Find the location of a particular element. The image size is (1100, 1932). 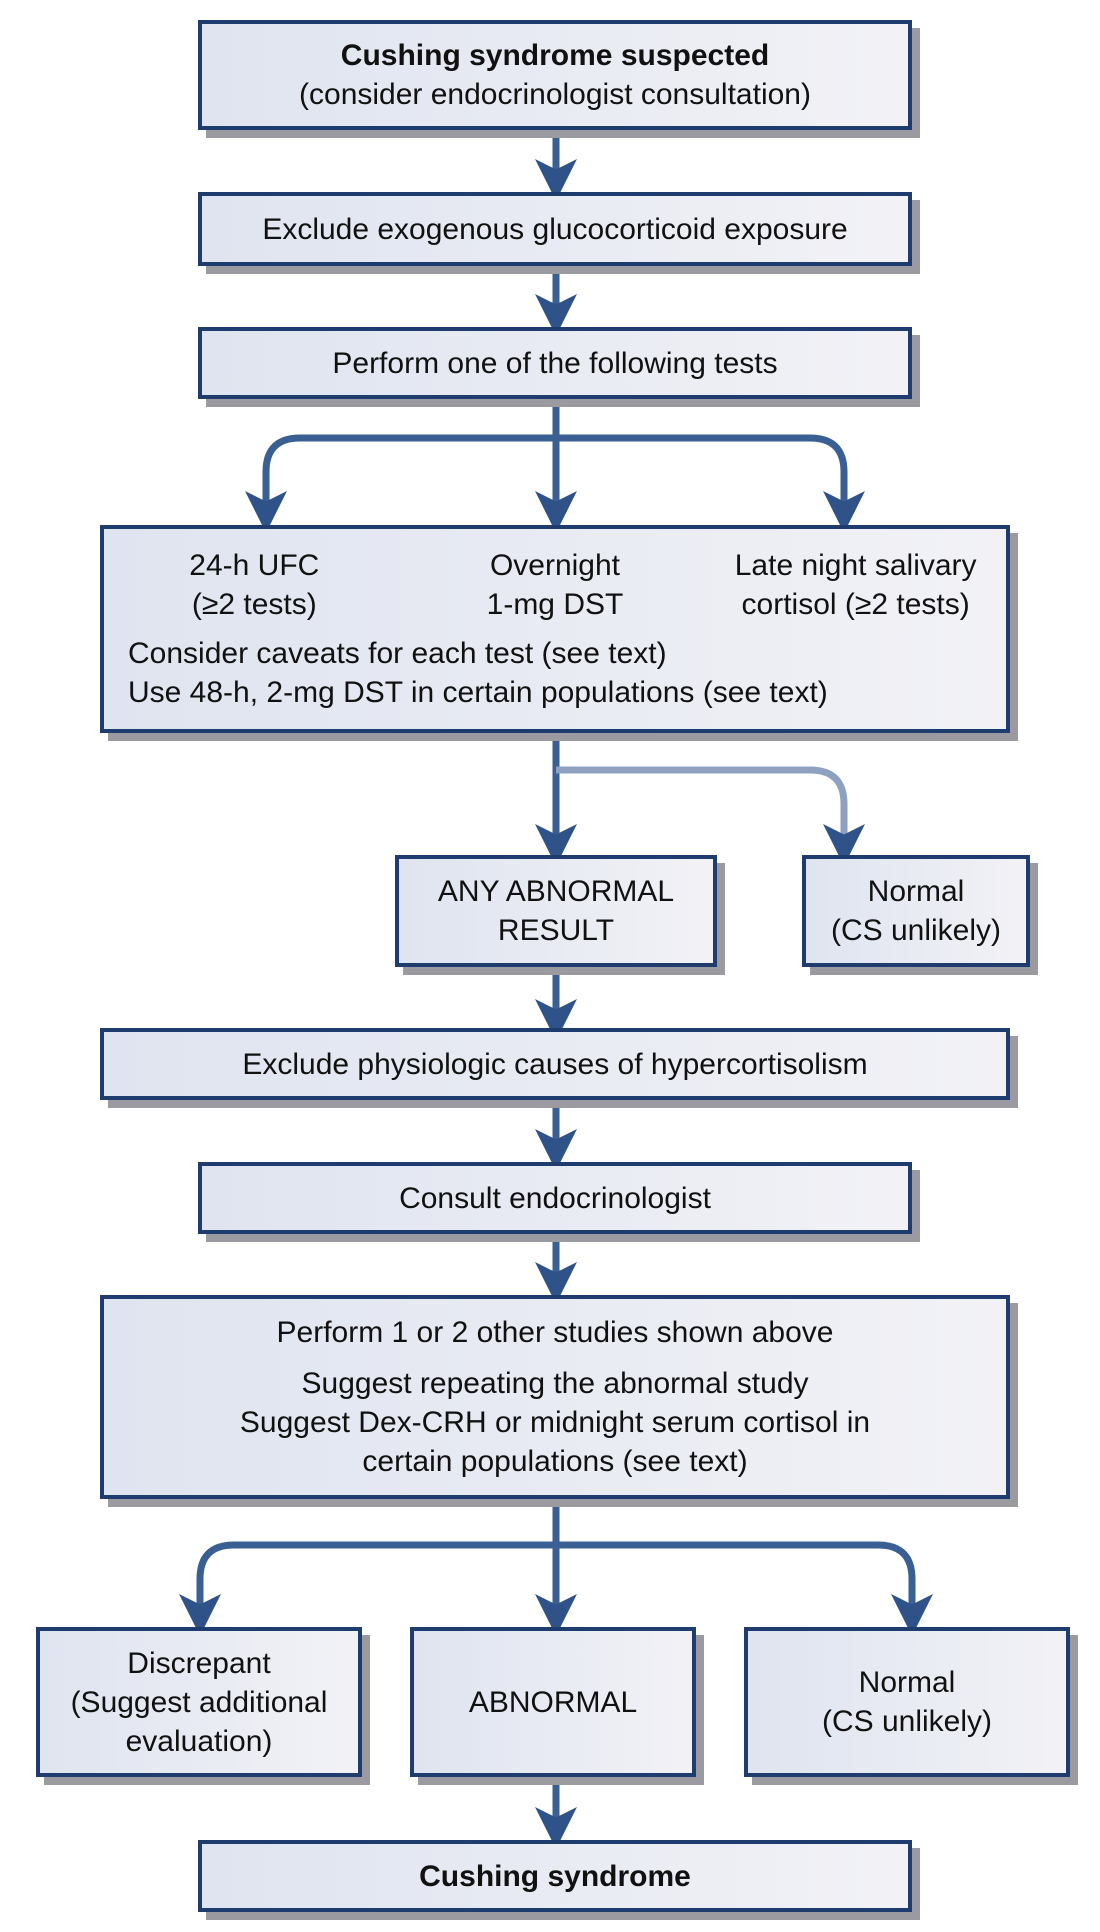

arrow-studies-left is located at coordinates (367, 1588).